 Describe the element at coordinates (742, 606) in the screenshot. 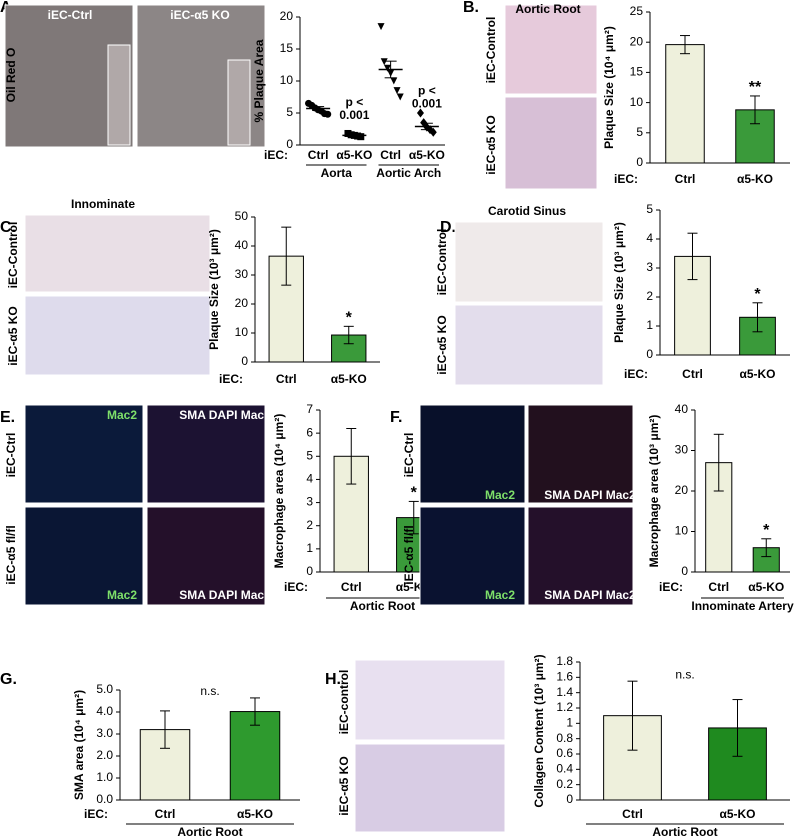

I see `group-label: Innominate Artery` at that location.